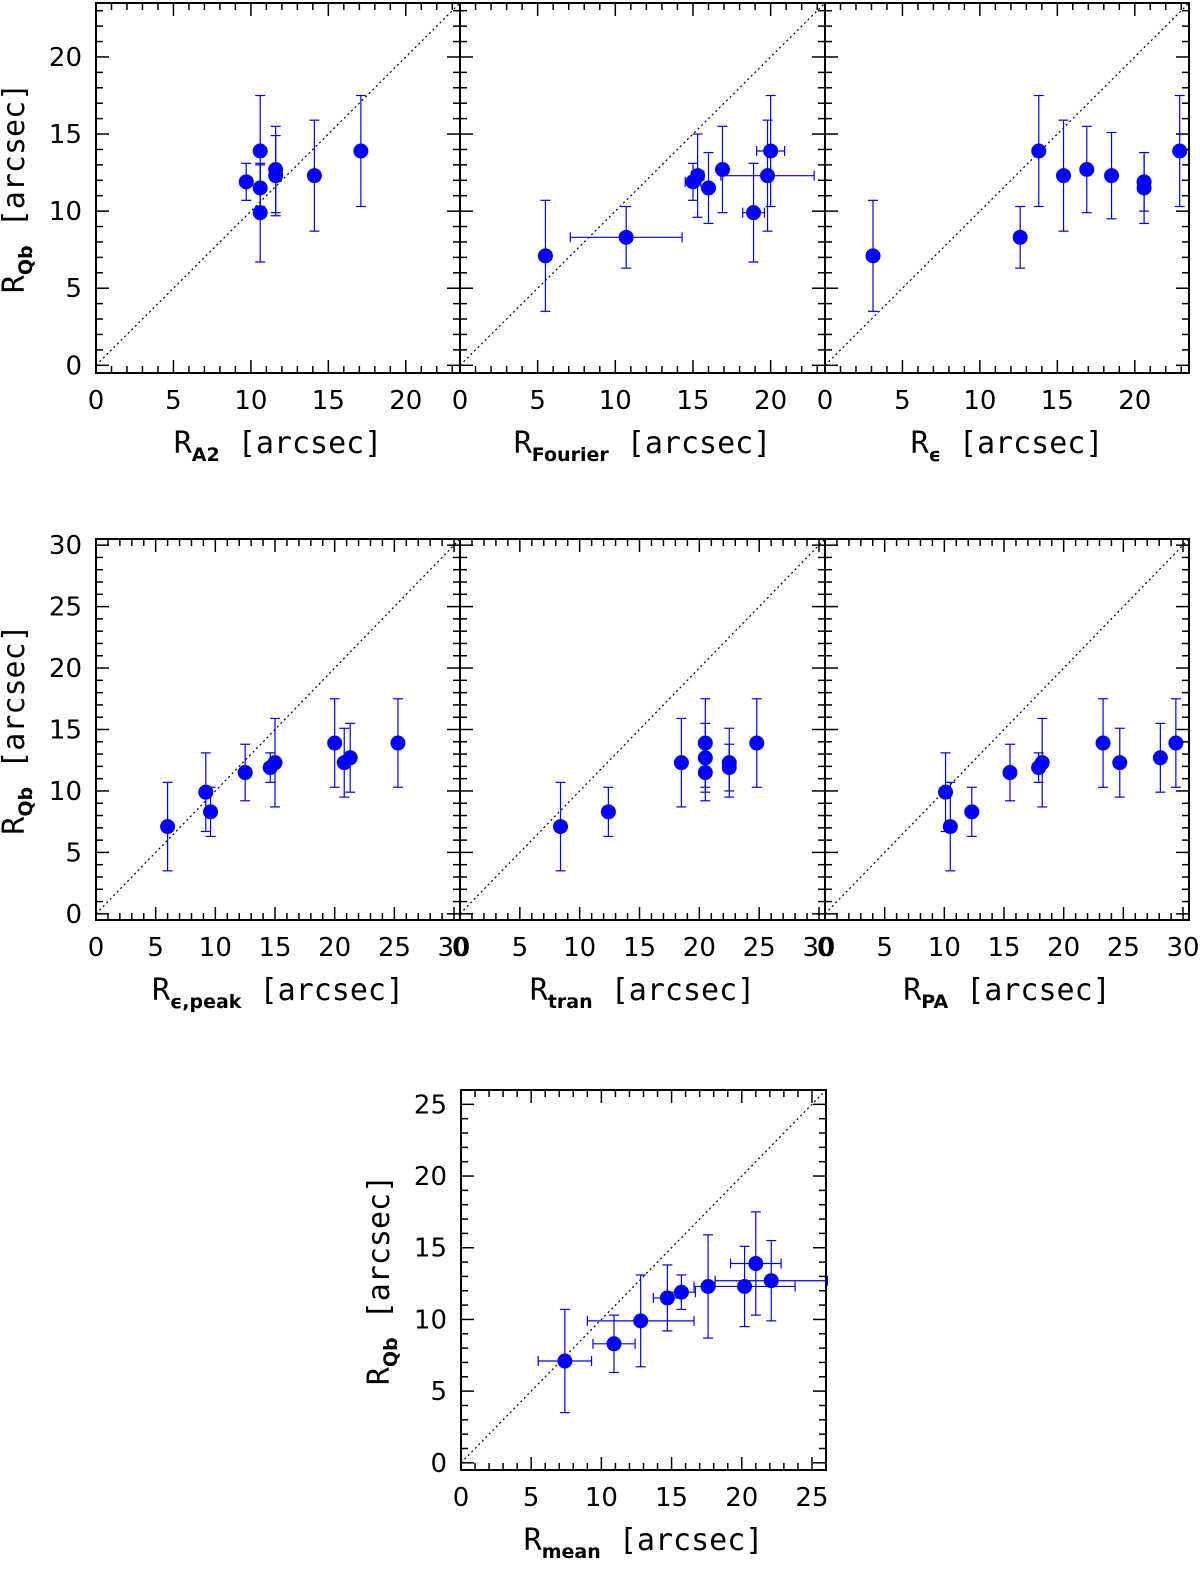 The image size is (1200, 1569). I want to click on x-tick-label: 30, so click(818, 948).